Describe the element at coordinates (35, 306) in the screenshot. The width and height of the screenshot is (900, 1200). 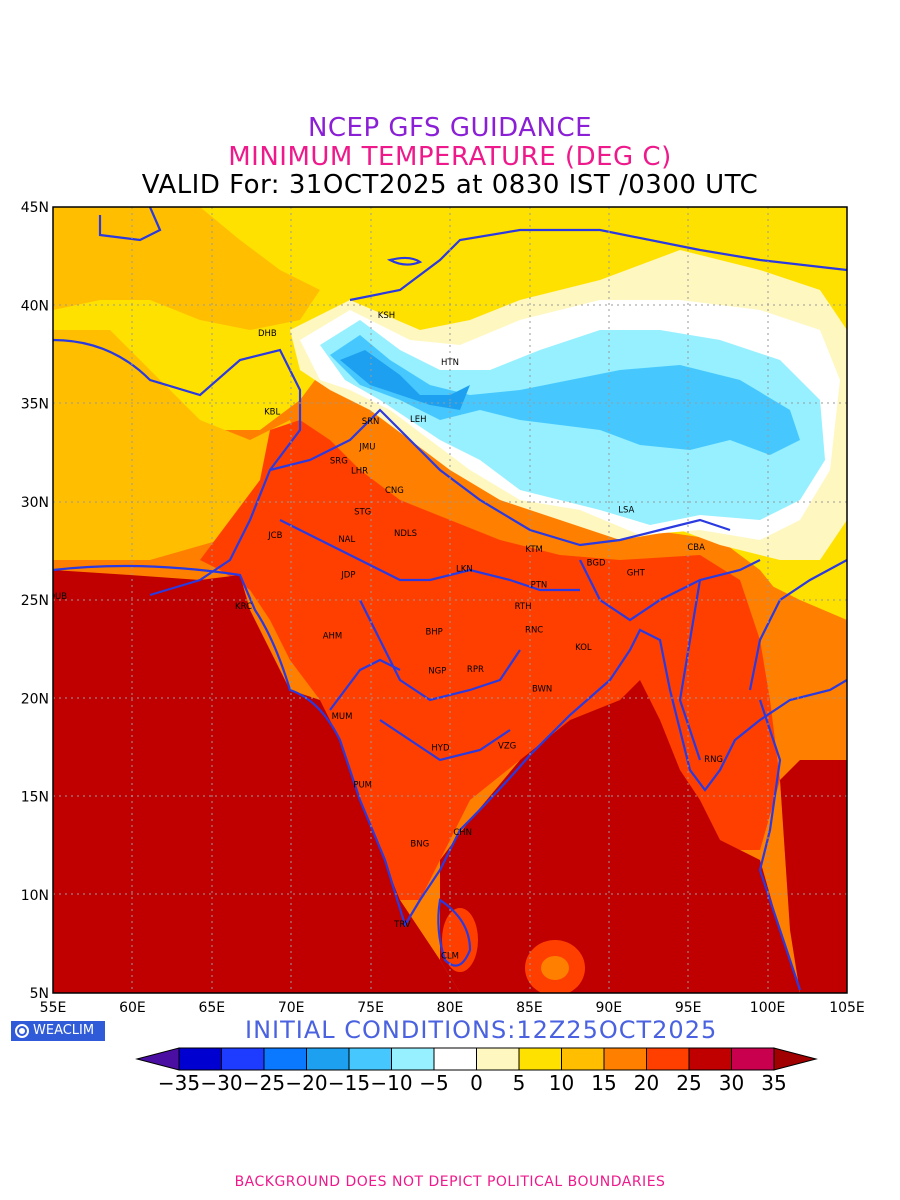
I see `lat-tick-label: 40N` at that location.